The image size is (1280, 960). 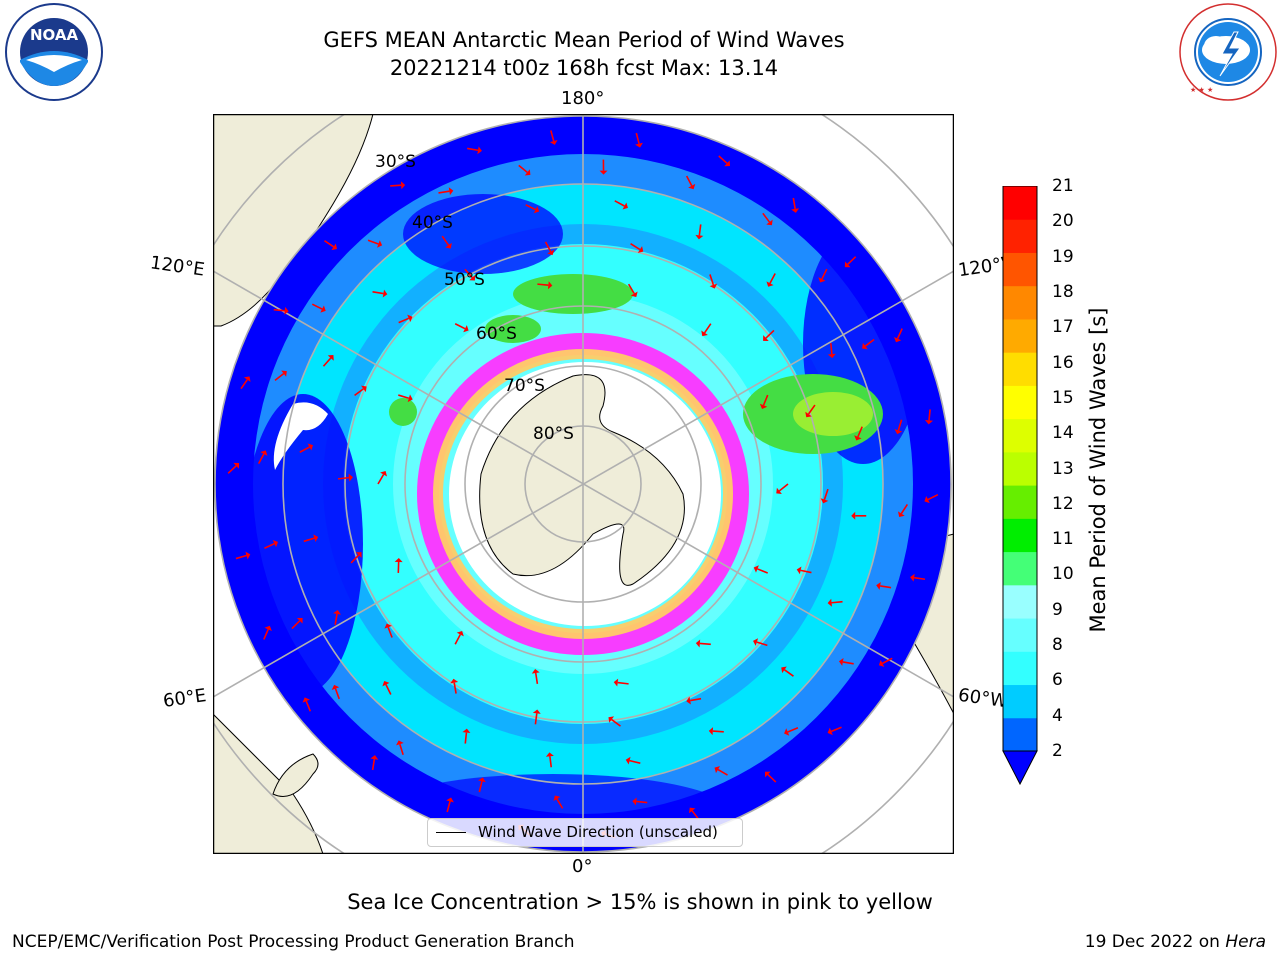 I want to click on lat-label-50s: 50°S, so click(x=464, y=280).